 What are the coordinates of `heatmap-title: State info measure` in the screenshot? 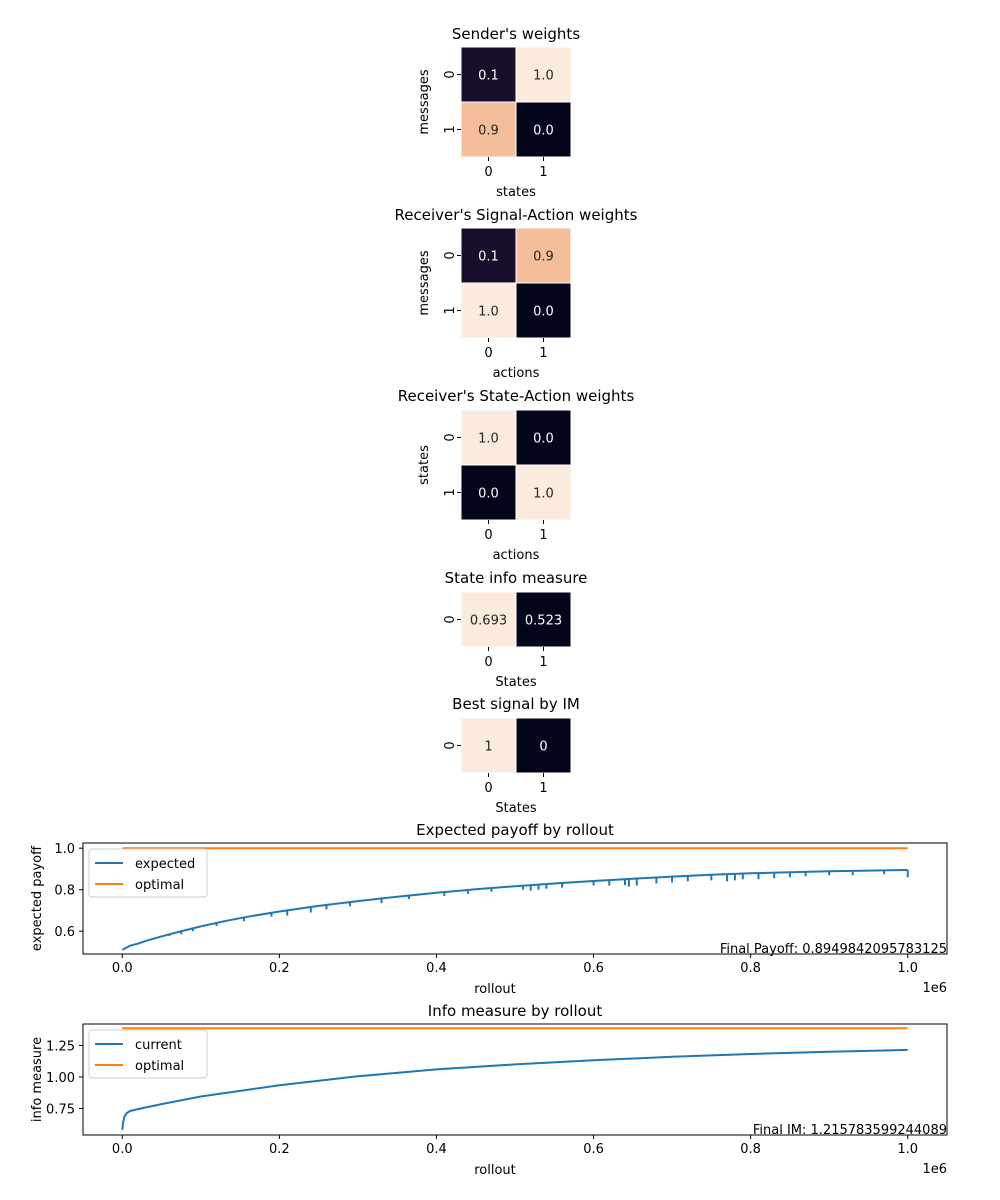 It's located at (516, 578).